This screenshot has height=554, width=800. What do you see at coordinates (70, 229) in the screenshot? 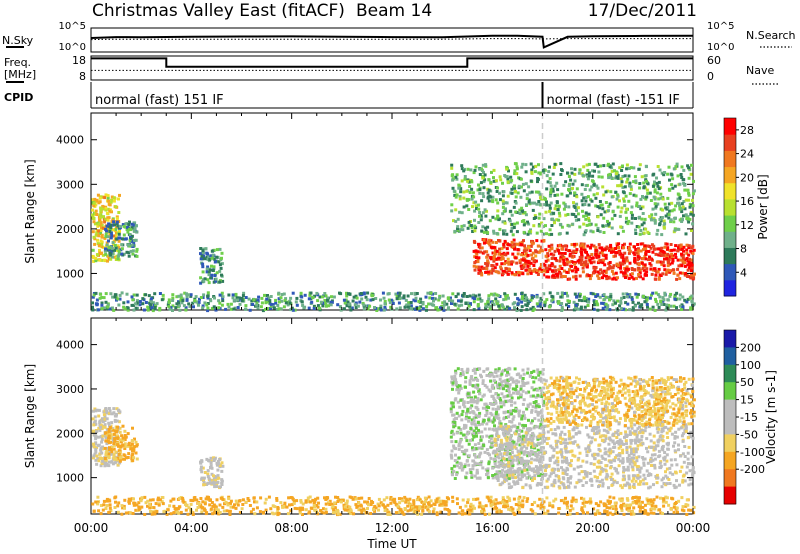
I see `y-tick-label: 2000` at bounding box center [70, 229].